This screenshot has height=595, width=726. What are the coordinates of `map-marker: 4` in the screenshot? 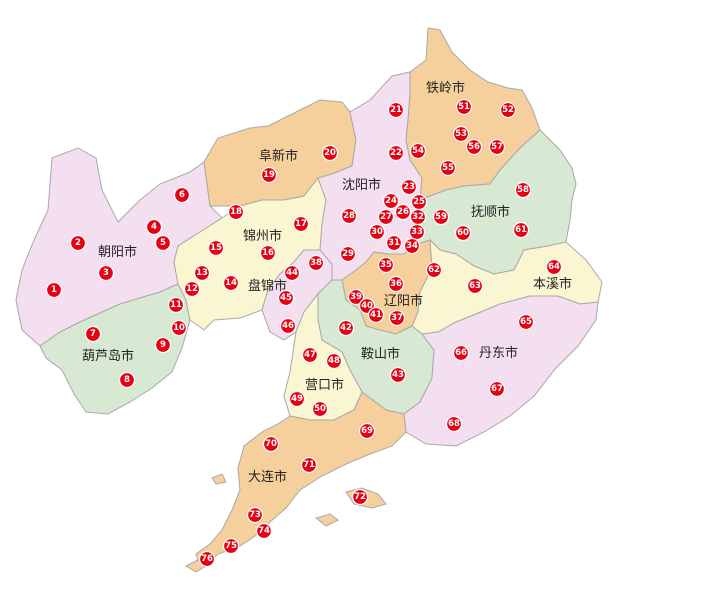 It's located at (154, 227).